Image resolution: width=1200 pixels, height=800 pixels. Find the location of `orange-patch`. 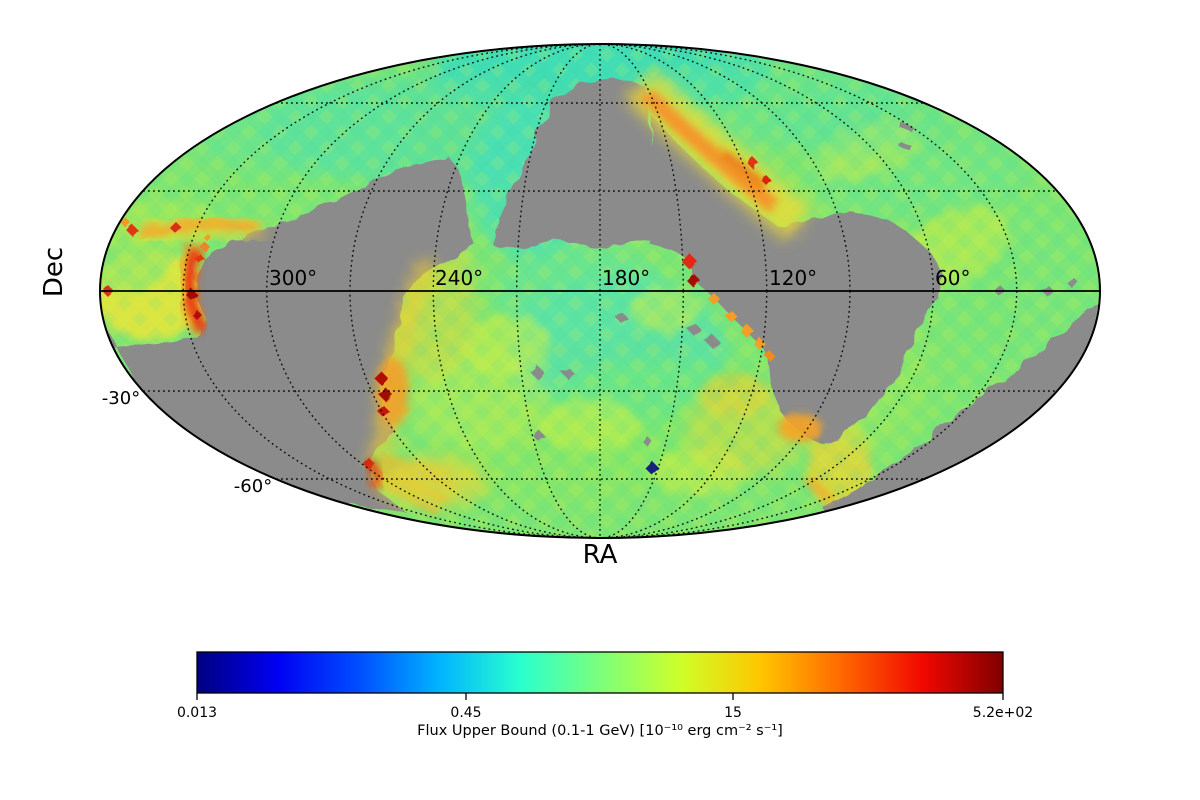

orange-patch is located at coordinates (800, 428).